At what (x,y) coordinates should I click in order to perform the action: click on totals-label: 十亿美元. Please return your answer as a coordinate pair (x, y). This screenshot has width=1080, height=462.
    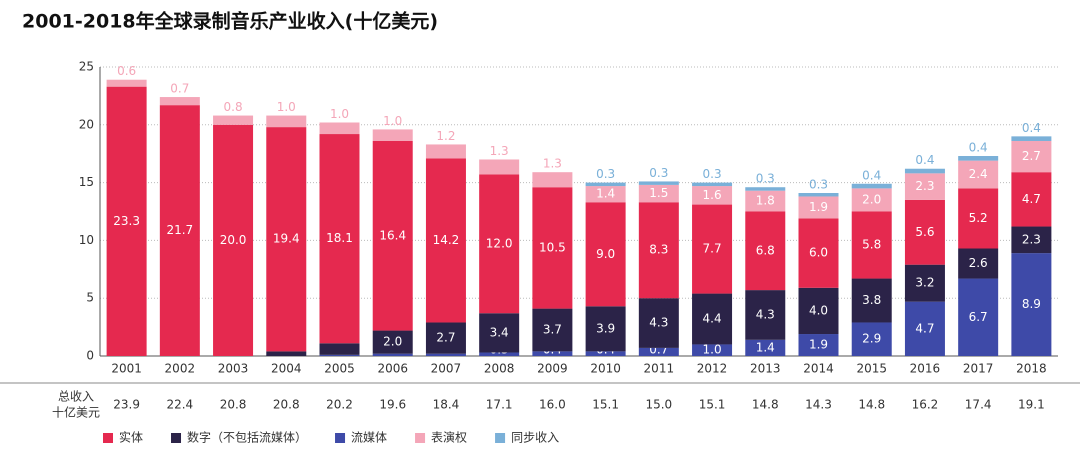
    Looking at the image, I should click on (76, 412).